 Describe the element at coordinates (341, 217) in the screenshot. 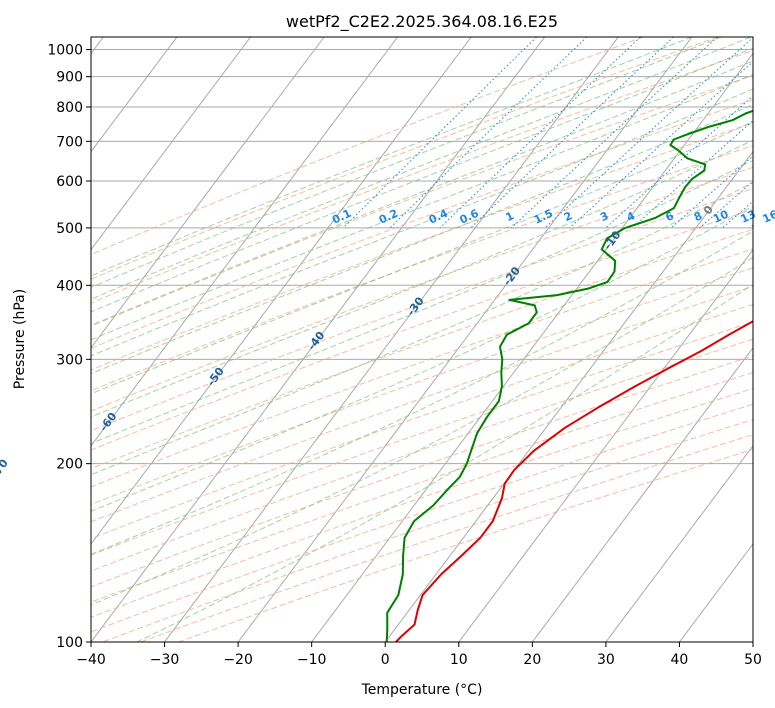

I see `mixing-ratio-label: 0.1` at that location.